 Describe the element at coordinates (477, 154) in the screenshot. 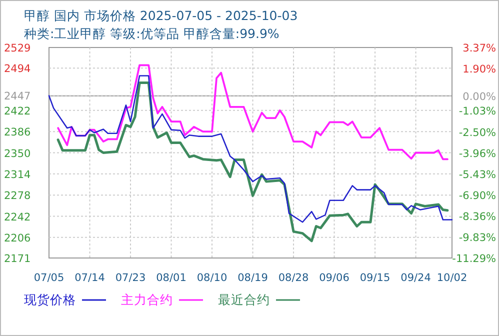

I see `y2-tick-label: -3.96%` at that location.